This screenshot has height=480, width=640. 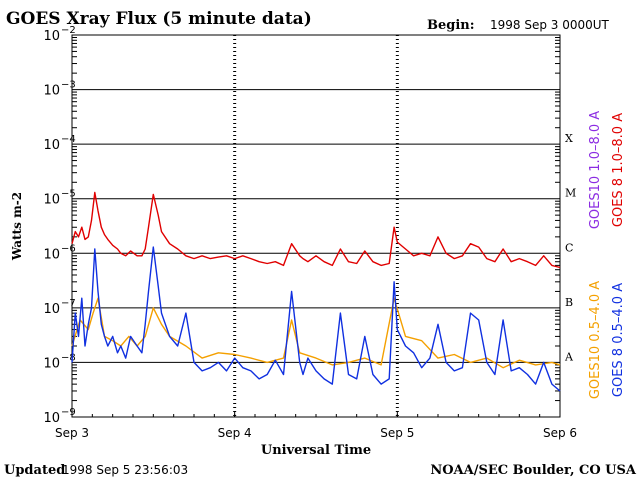 I want to click on begin-value: 1998 Sep 3 0000UT, so click(x=550, y=25).